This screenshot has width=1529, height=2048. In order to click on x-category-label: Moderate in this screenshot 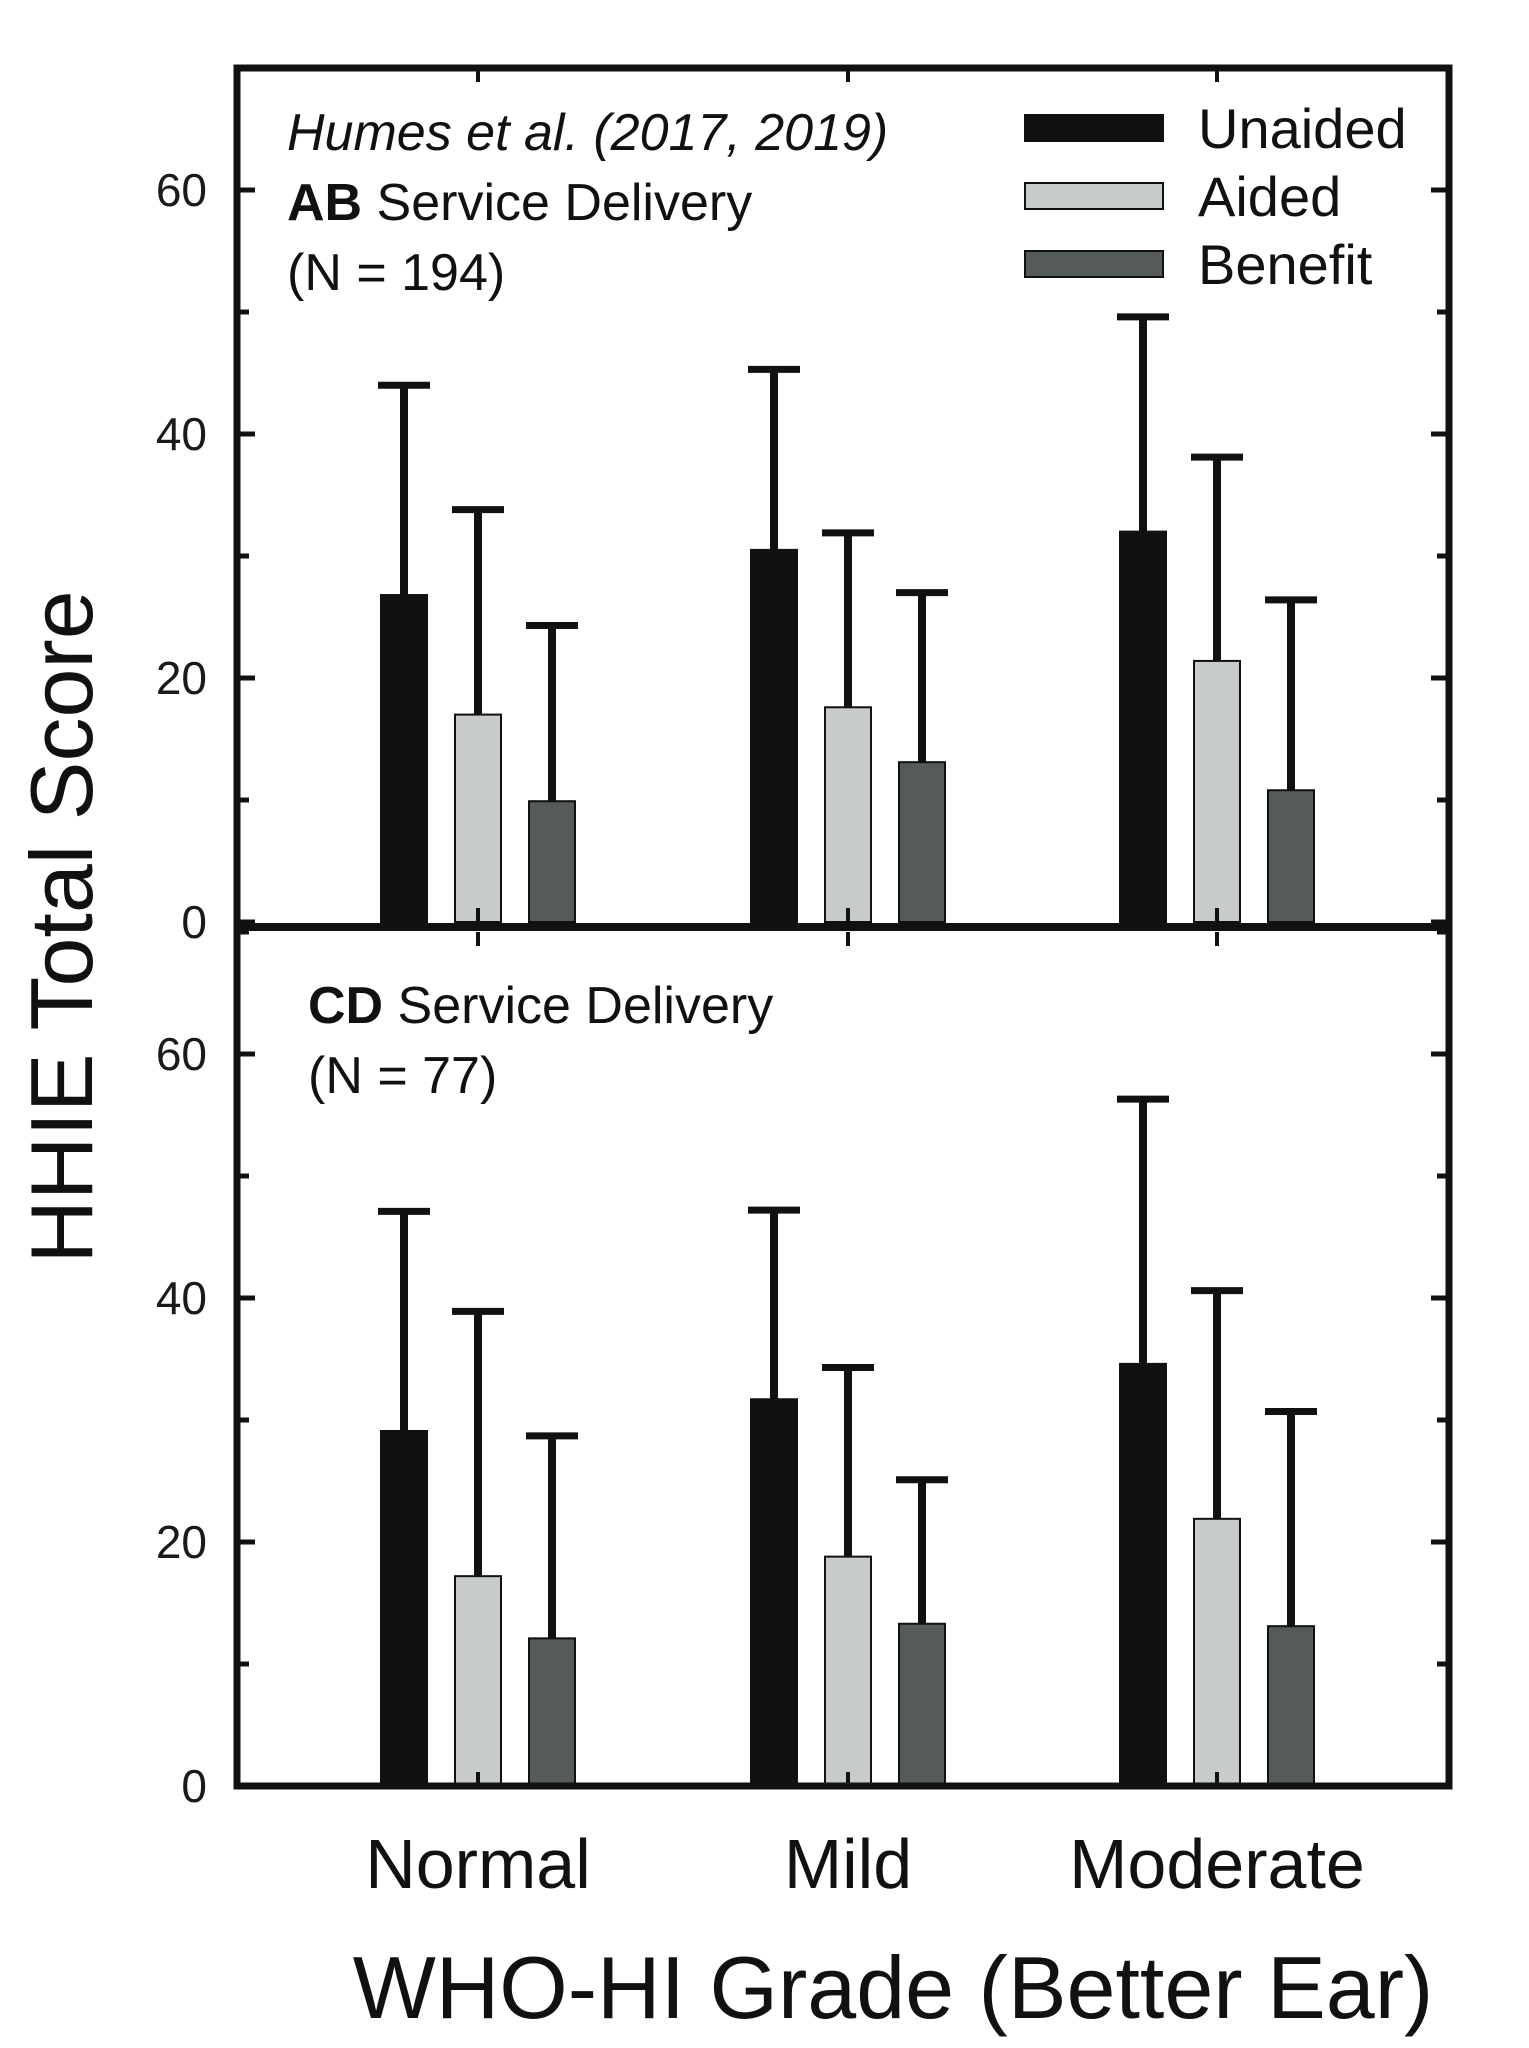, I will do `click(1217, 1864)`.